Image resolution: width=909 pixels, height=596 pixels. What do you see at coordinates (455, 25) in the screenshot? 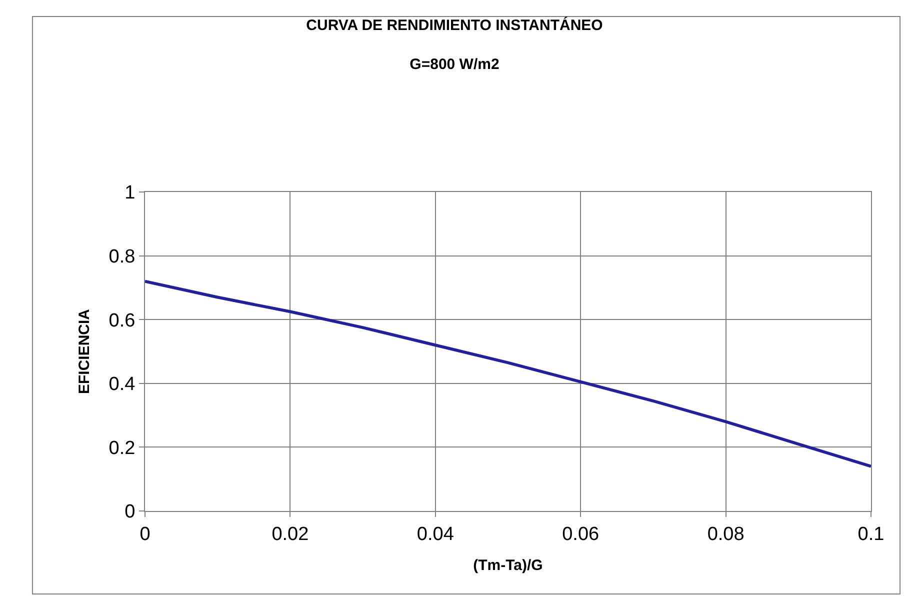
I see `chart-title: CURVA DE RENDIMIENTO INSTANTÁNEO` at bounding box center [455, 25].